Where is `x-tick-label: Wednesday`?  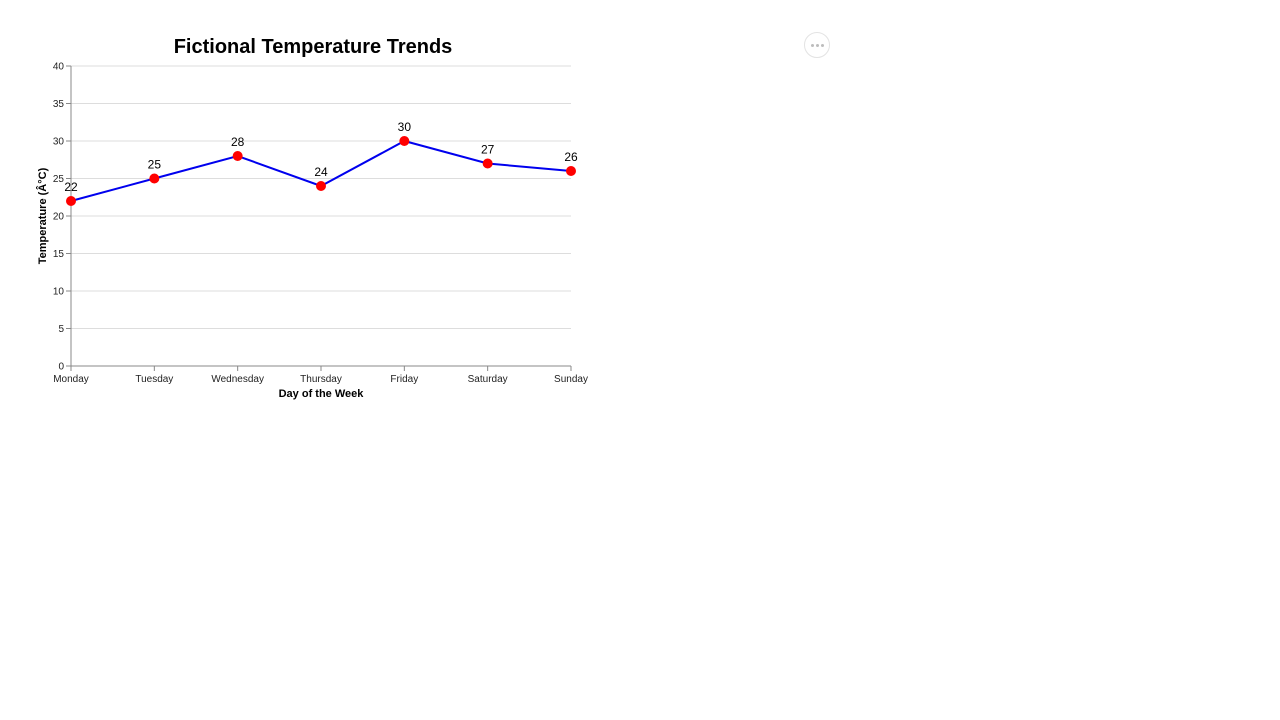 x-tick-label: Wednesday is located at coordinates (237, 379).